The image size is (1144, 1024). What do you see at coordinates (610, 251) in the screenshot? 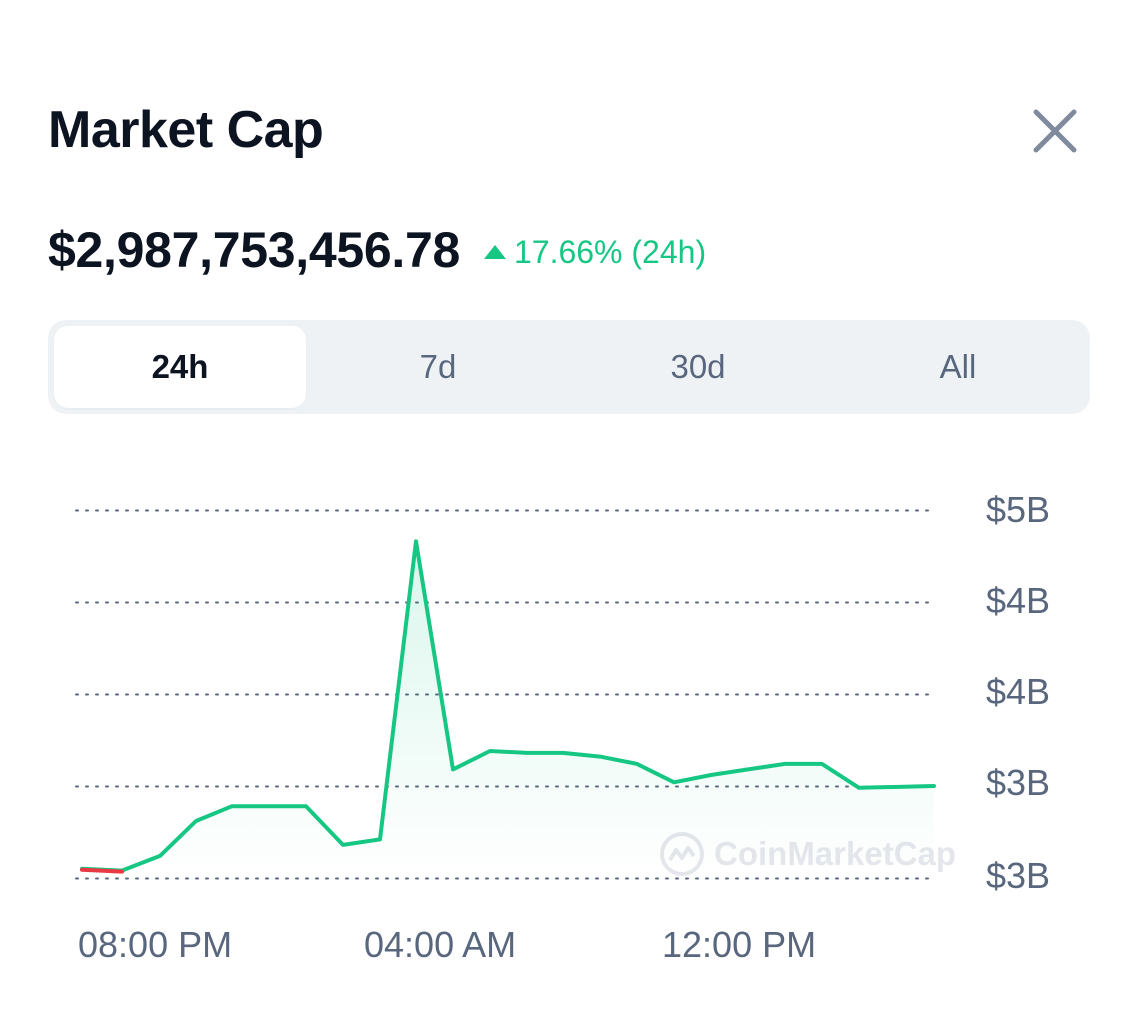
I see `change-percent: 17.66% (24h)` at bounding box center [610, 251].